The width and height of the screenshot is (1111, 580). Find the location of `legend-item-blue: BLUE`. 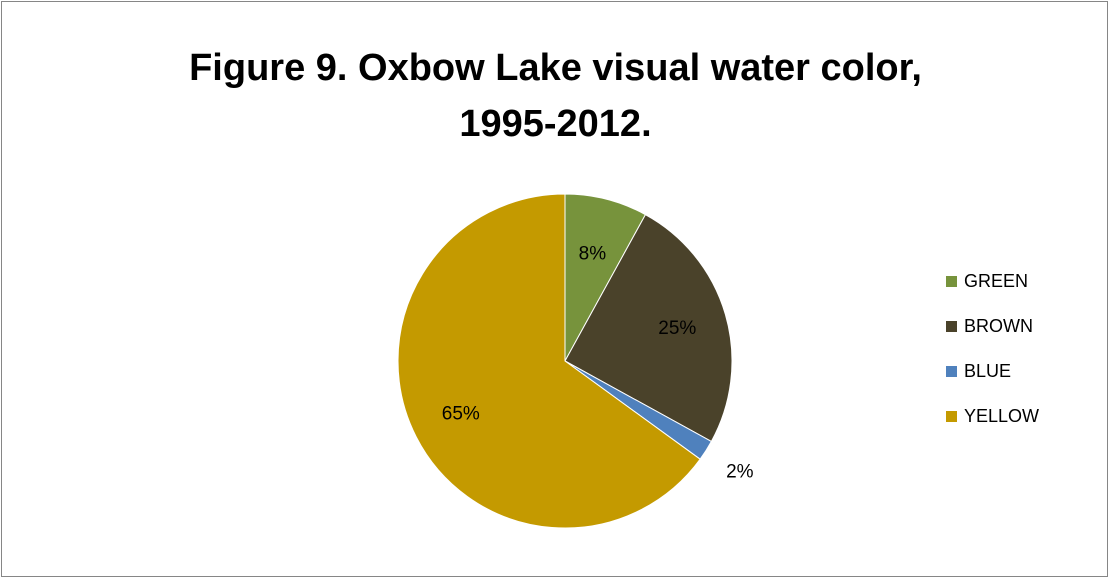

legend-item-blue: BLUE is located at coordinates (992, 371).